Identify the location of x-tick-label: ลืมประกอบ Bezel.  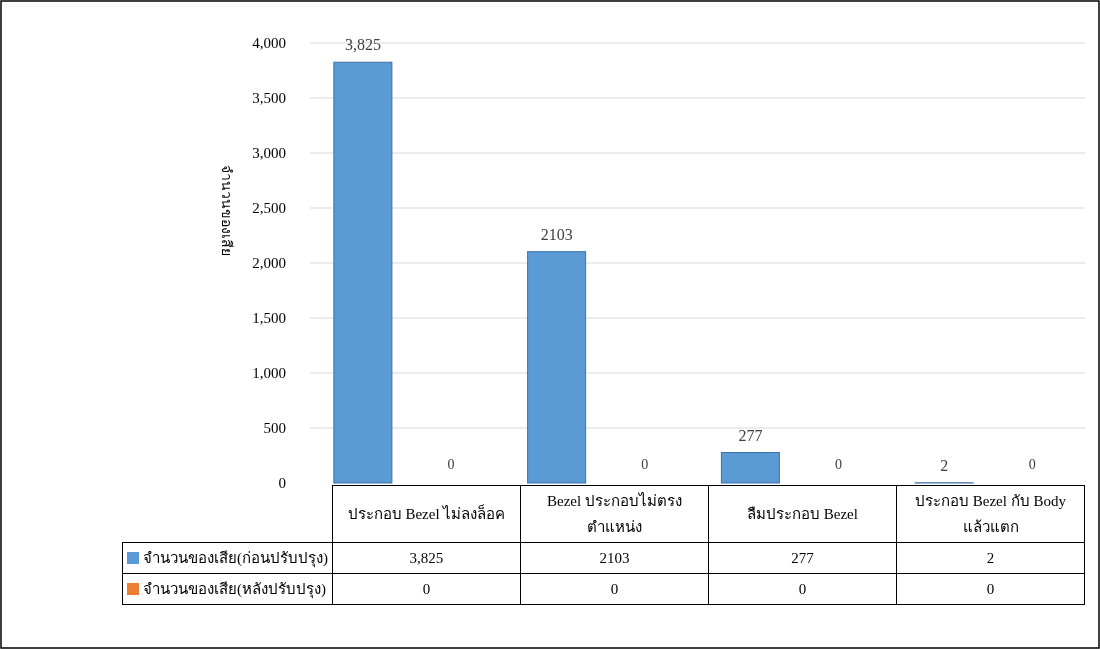
(802, 514).